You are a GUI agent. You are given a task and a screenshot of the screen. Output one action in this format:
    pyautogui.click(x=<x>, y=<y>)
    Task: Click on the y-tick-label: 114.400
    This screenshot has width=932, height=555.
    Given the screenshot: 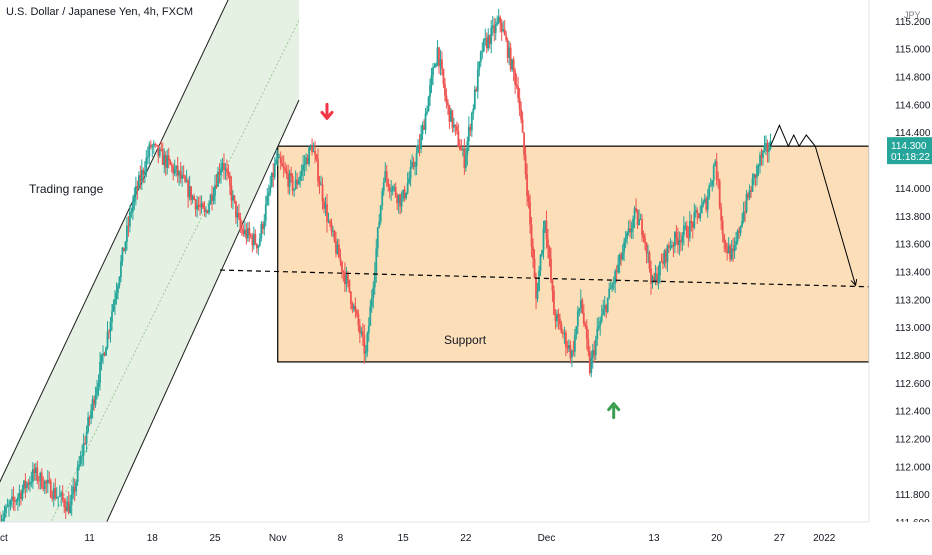 What is the action you would take?
    pyautogui.click(x=913, y=133)
    